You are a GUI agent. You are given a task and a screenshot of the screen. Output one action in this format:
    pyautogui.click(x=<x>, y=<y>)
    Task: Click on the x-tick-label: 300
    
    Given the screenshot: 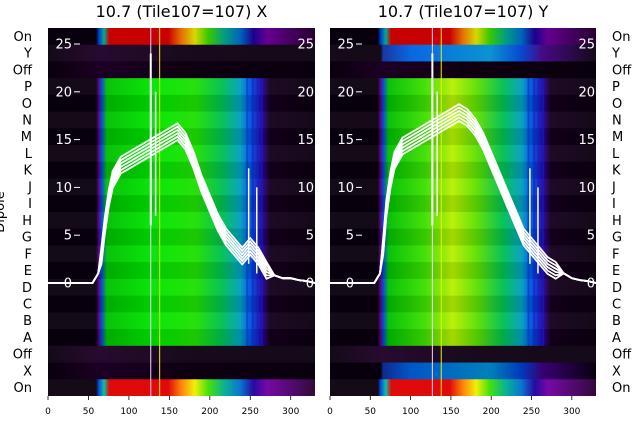 What is the action you would take?
    pyautogui.click(x=571, y=412)
    